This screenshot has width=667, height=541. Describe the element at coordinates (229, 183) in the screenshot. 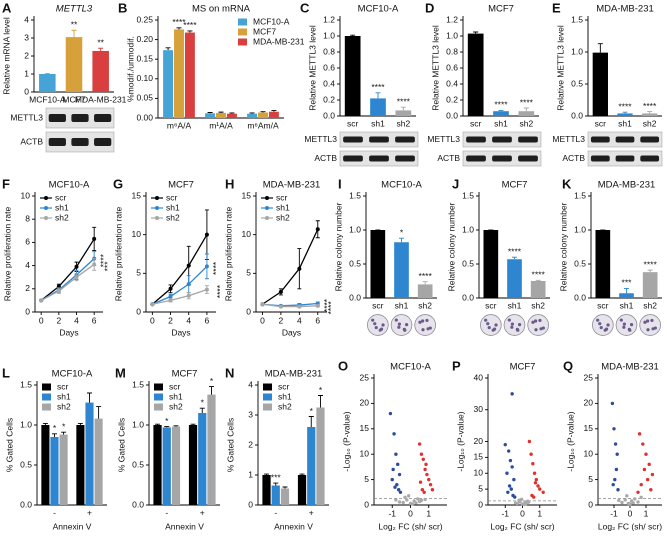

I see `panel-letter: H` at that location.